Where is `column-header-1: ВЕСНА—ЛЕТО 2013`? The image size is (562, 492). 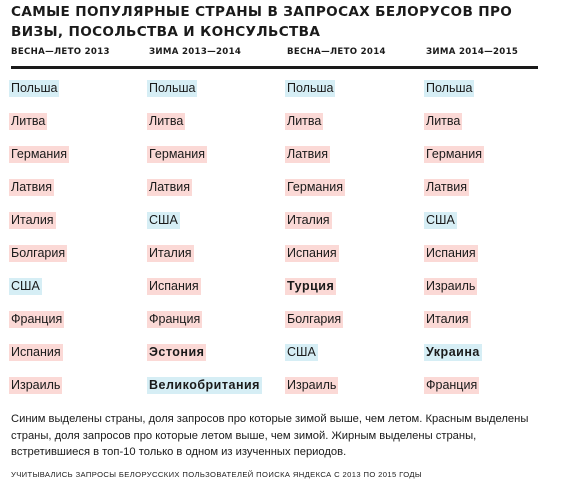 column-header-1: ВЕСНА—ЛЕТО 2013 is located at coordinates (60, 52).